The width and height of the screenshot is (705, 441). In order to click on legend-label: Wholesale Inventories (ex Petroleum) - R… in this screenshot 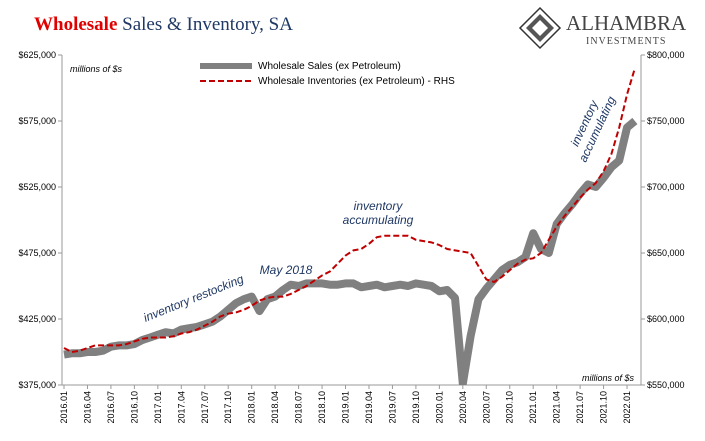, I will do `click(356, 81)`.